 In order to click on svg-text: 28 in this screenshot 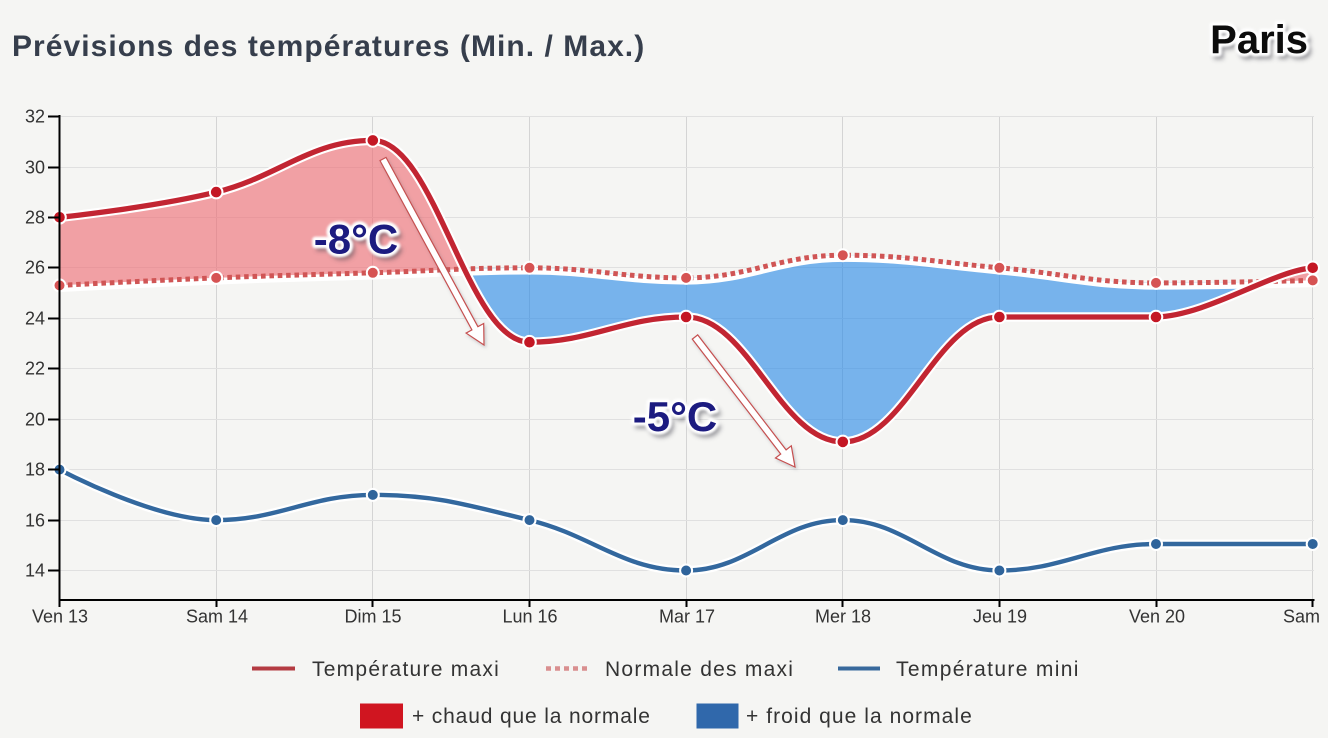, I will do `click(35, 218)`.